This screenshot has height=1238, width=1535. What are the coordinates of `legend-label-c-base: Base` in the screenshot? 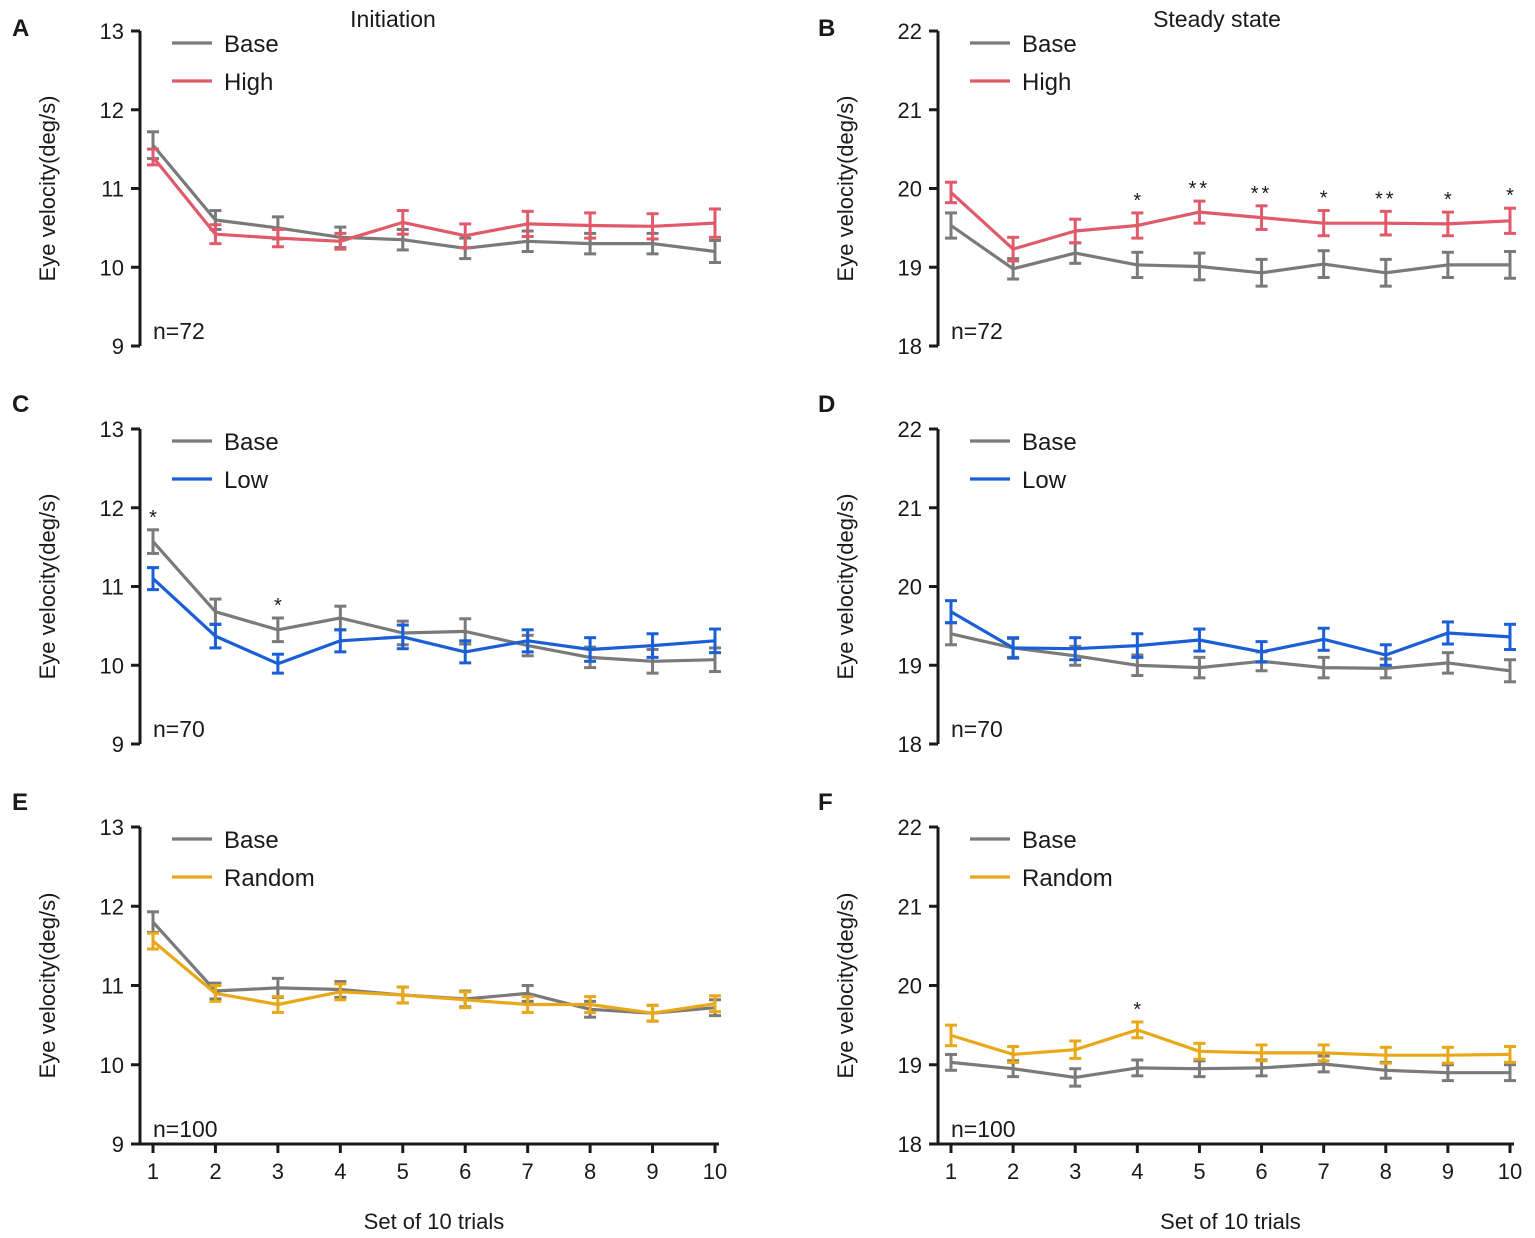 It's located at (251, 442).